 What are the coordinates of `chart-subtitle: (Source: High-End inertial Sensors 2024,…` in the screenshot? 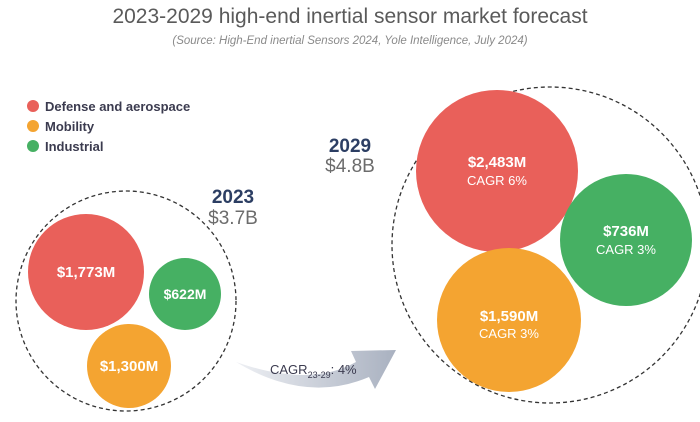 It's located at (349, 41).